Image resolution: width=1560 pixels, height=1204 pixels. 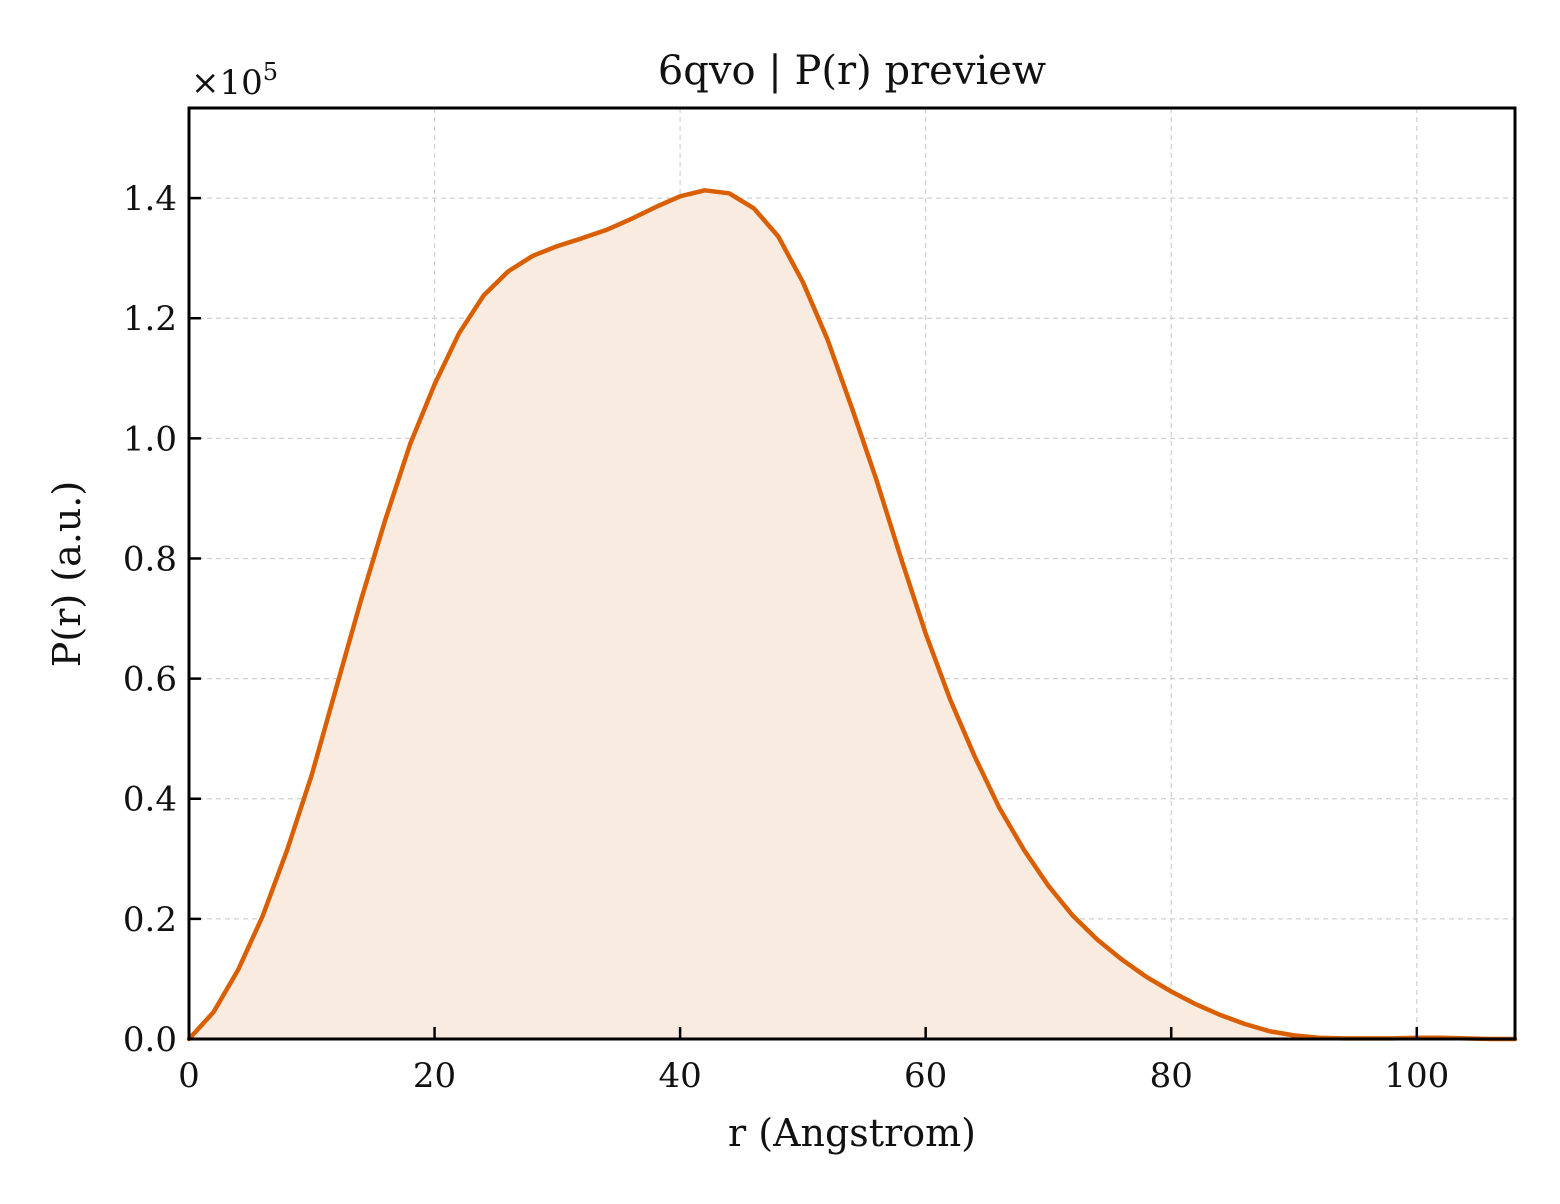 I want to click on y-axis-label: P(r) (a.u.), so click(x=67, y=574).